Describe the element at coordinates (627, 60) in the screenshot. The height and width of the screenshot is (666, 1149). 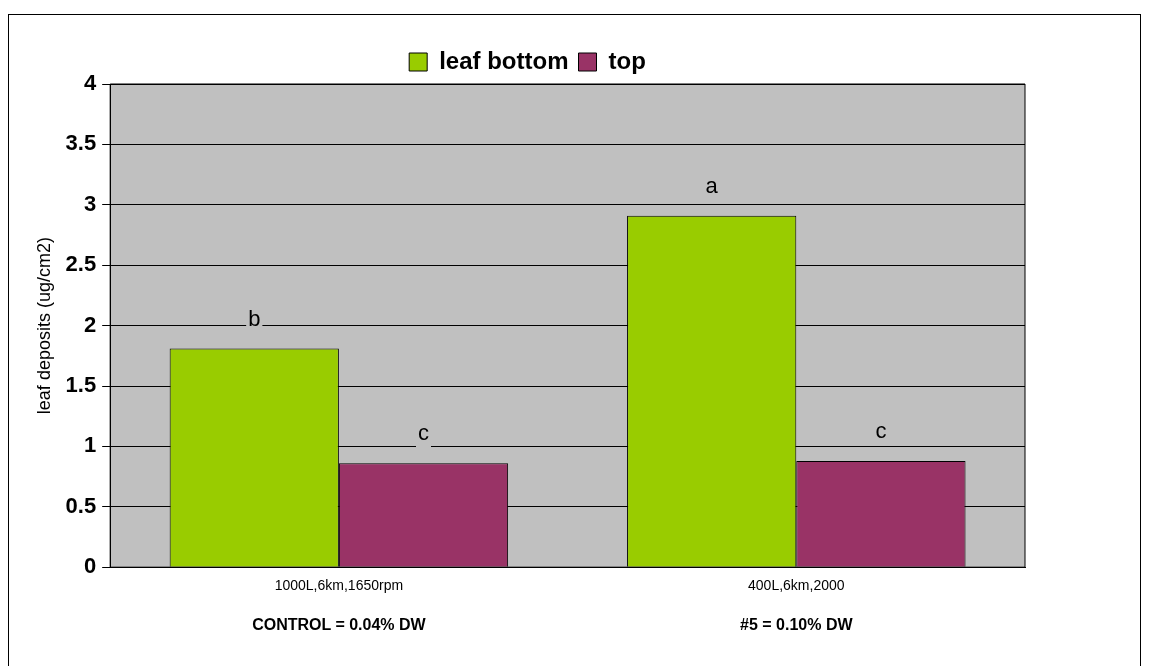
I see `legend-label: top` at that location.